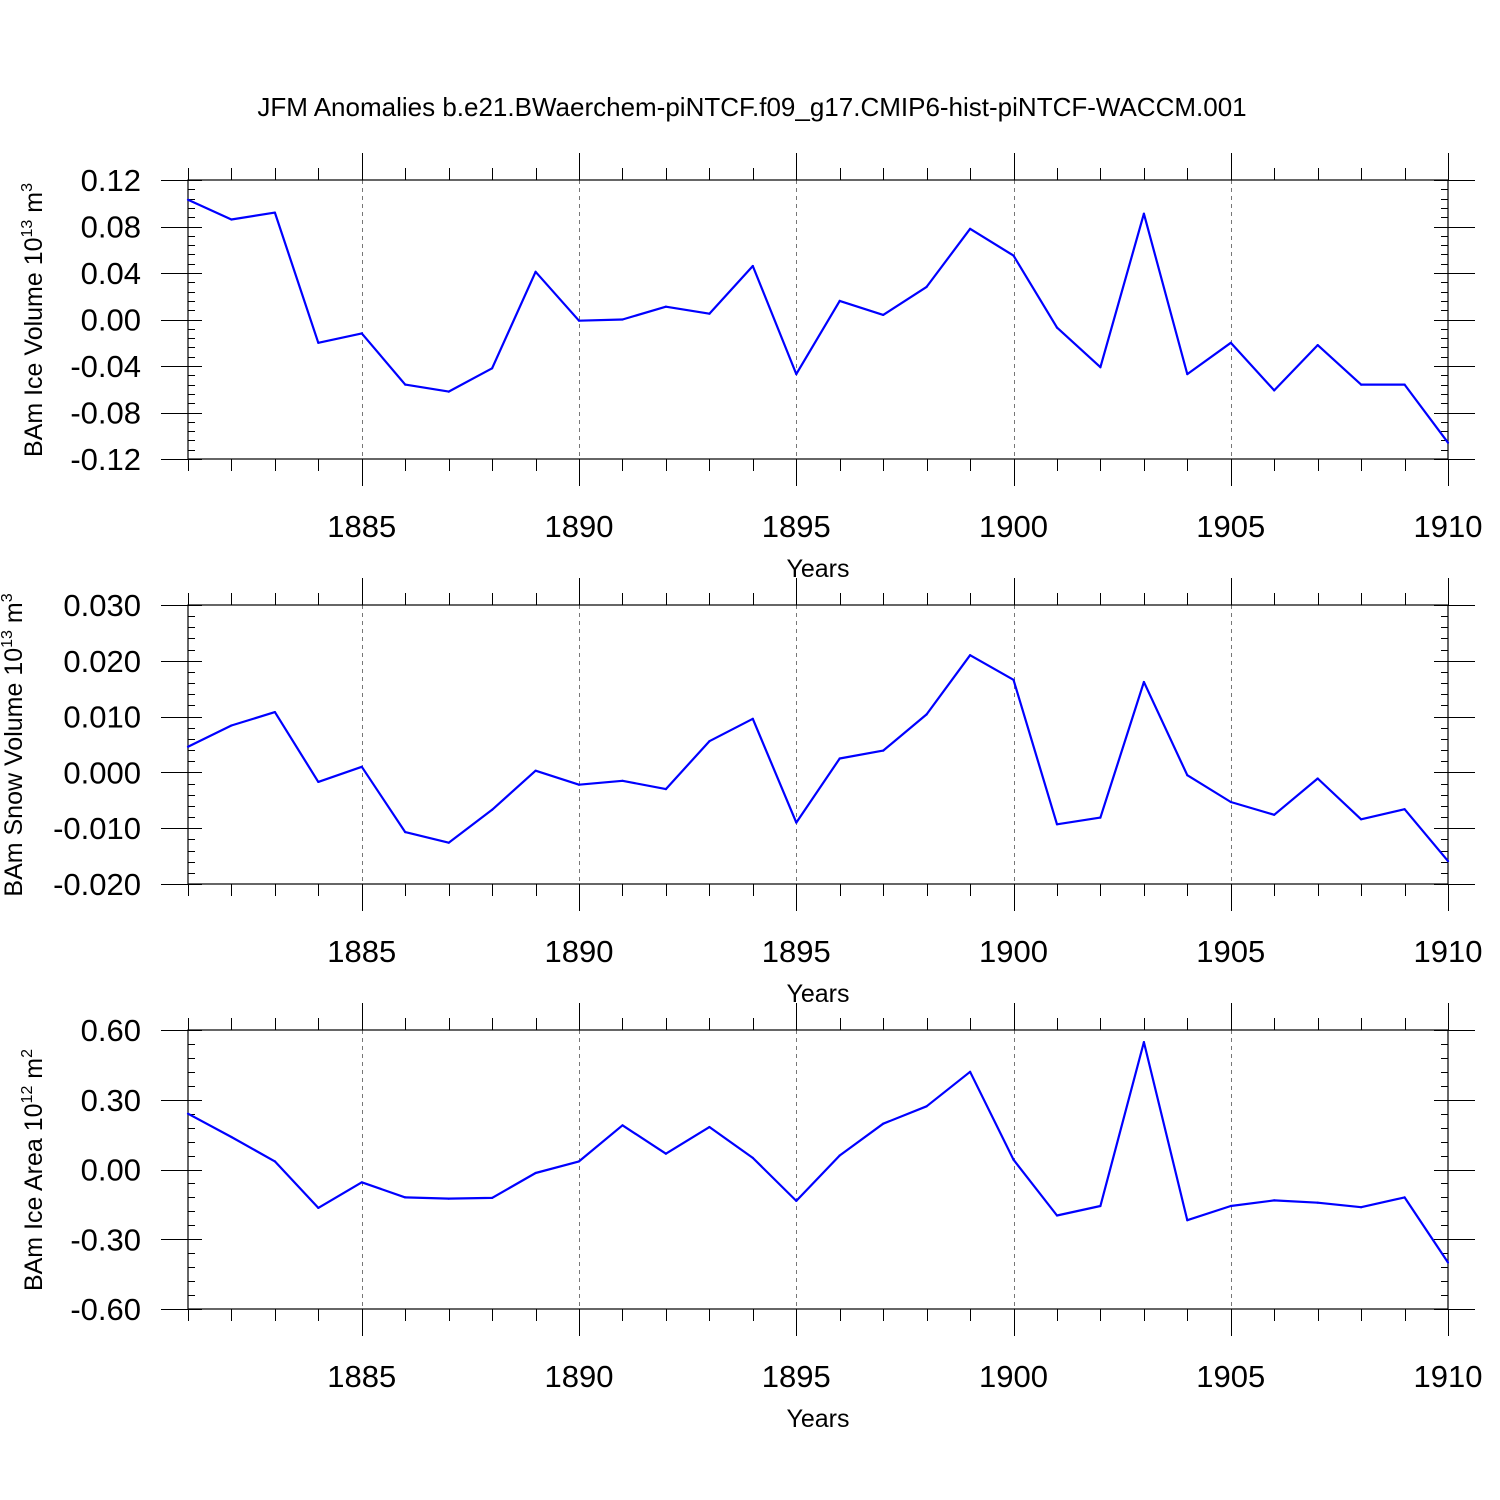 The height and width of the screenshot is (1500, 1500). I want to click on y-tick-label: 0.030, so click(102, 605).